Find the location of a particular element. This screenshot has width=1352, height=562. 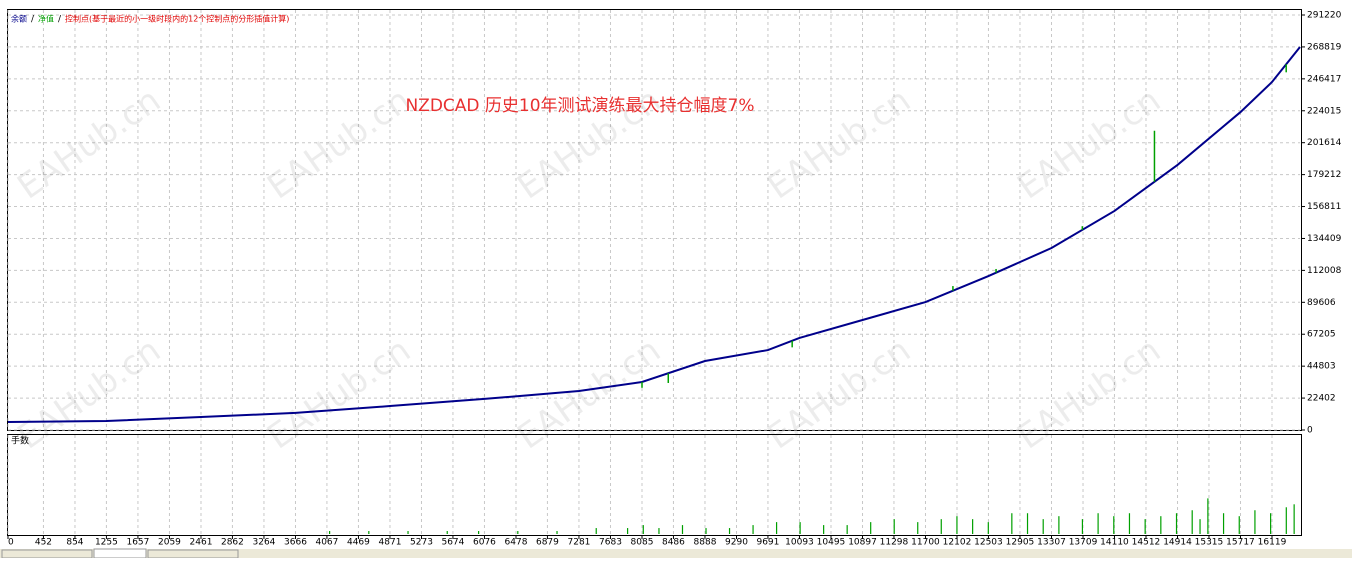

x-tick-label: 4871 is located at coordinates (390, 543).